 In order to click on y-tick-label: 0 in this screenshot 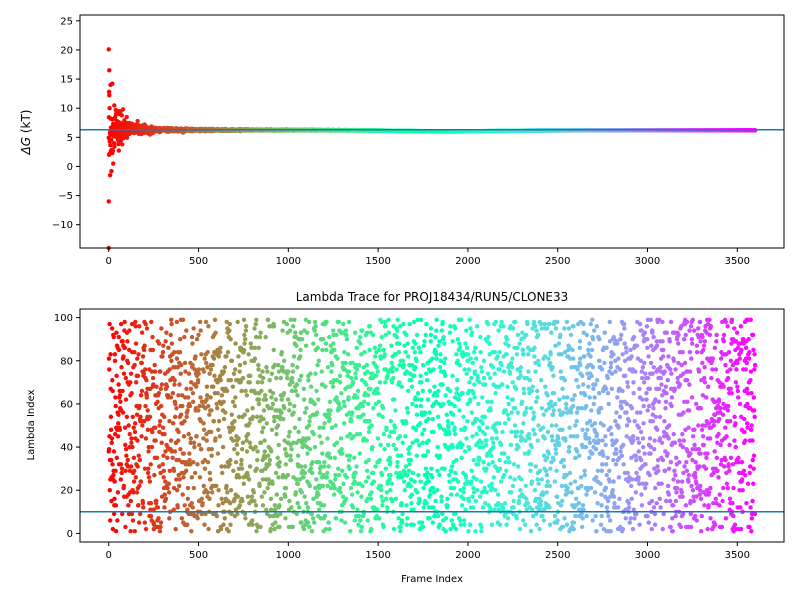, I will do `click(70, 167)`.